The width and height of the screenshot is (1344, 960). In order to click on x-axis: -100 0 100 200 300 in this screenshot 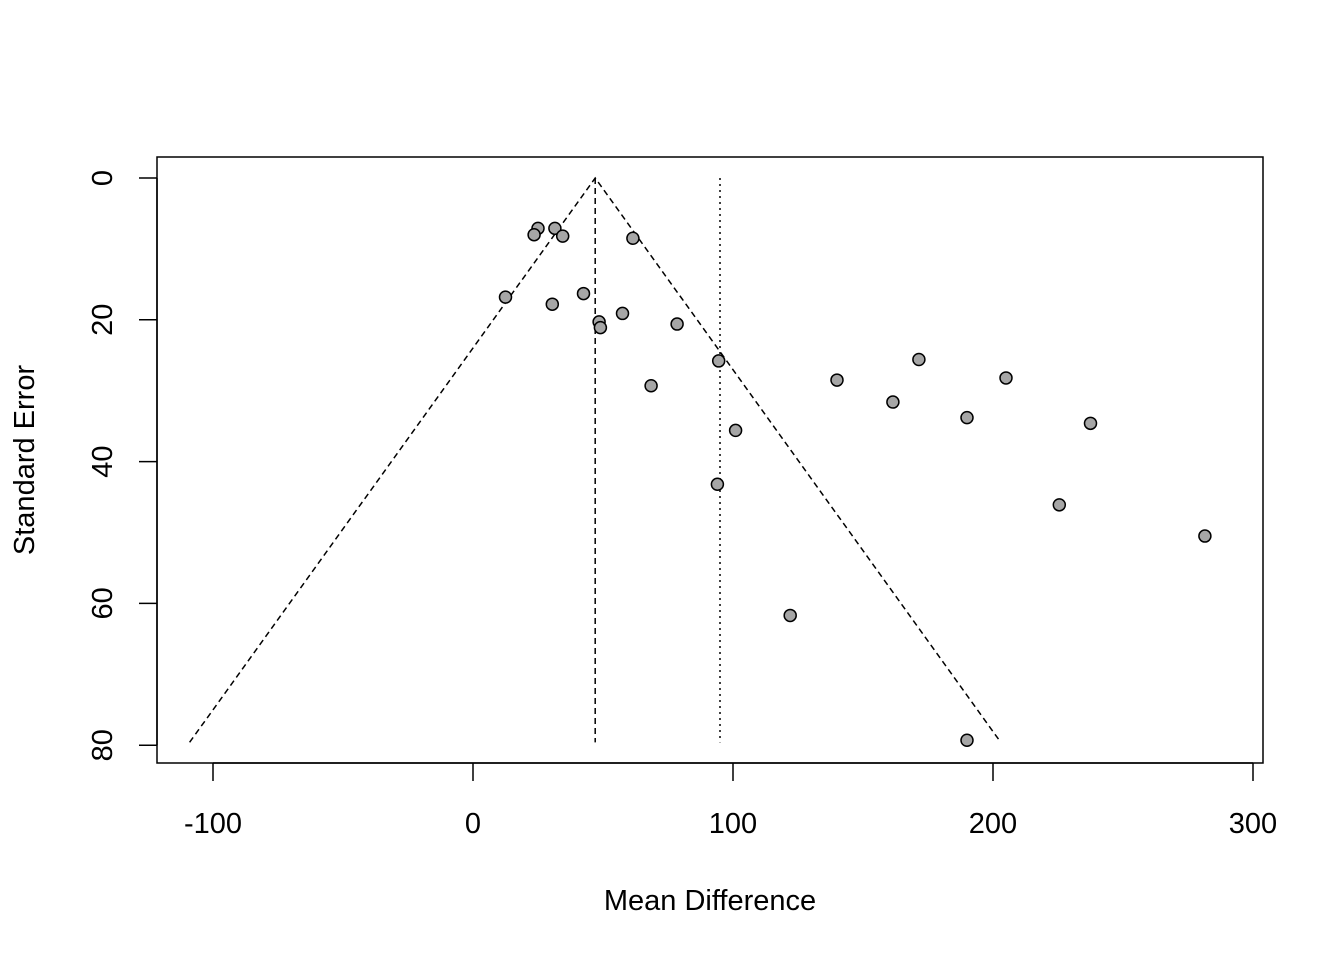, I will do `click(730, 801)`.